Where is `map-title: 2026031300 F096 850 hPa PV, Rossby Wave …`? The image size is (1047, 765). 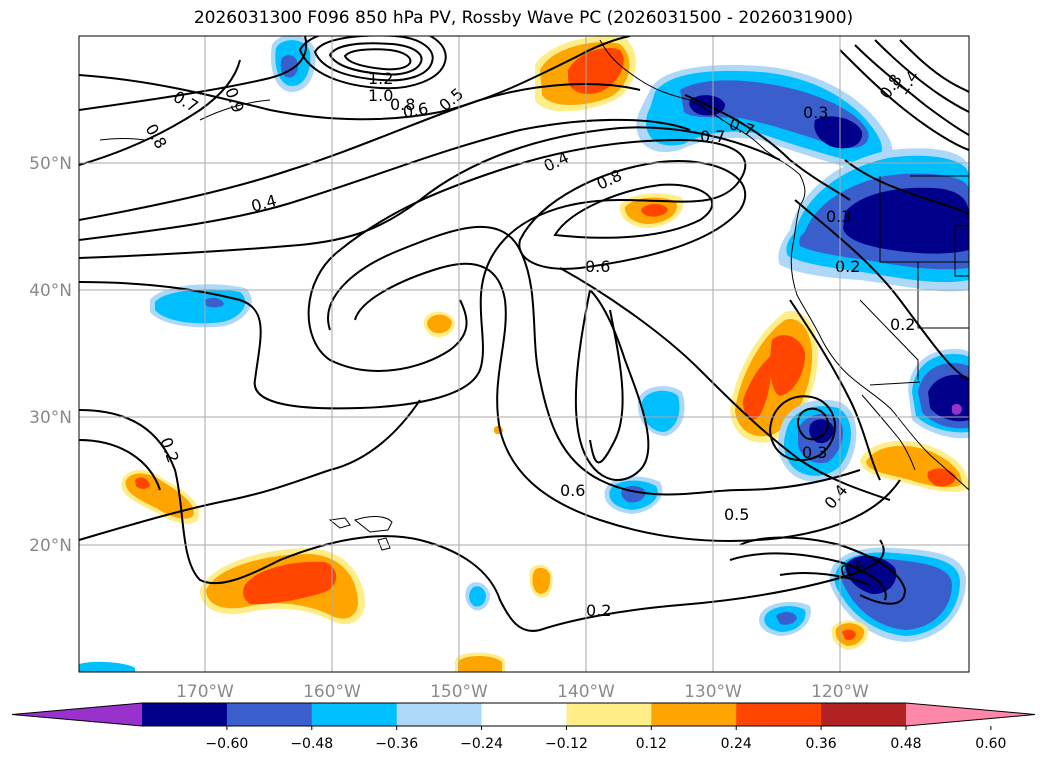 map-title: 2026031300 F096 850 hPa PV, Rossby Wave … is located at coordinates (523, 18).